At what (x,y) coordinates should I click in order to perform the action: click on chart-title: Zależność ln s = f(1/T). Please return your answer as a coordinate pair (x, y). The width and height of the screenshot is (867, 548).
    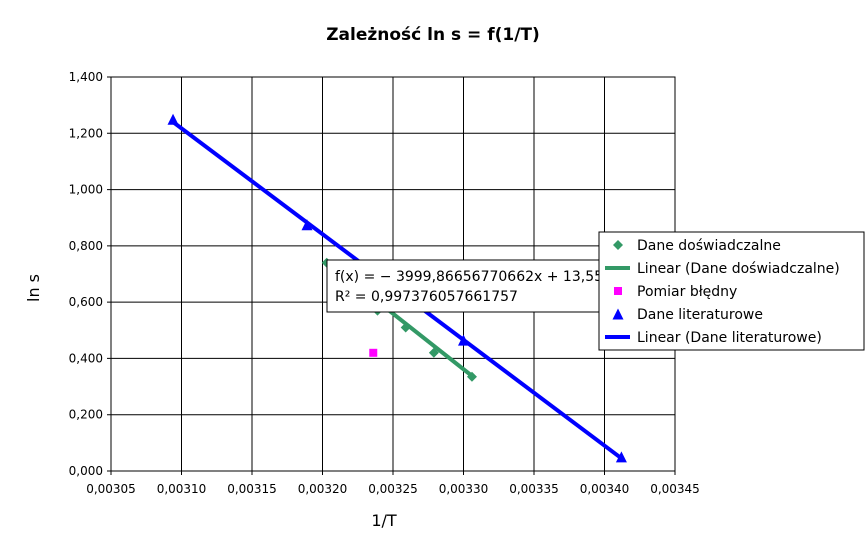
    Looking at the image, I should click on (433, 35).